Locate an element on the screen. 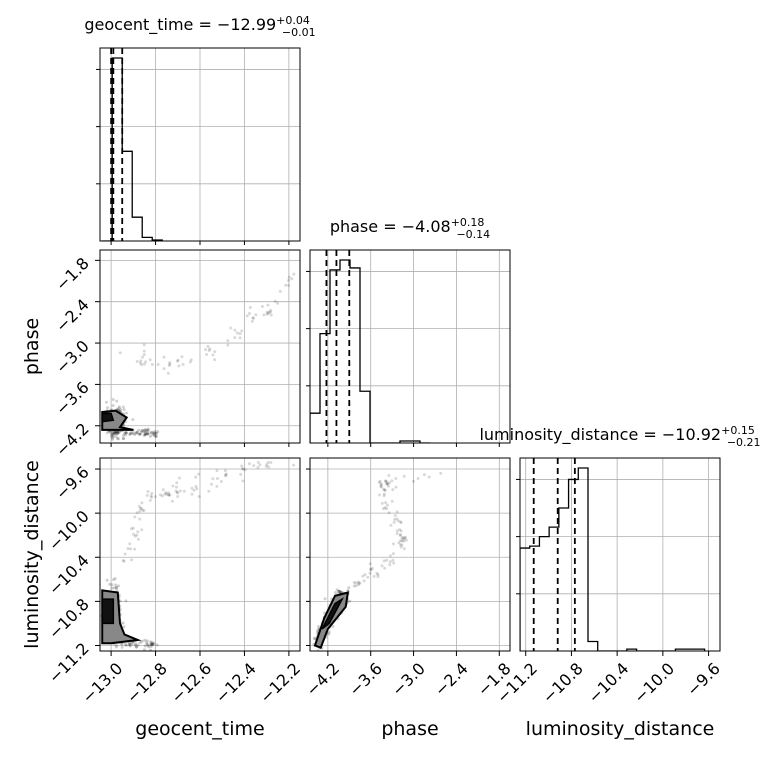  y-tick-label-luminosity_distance: −9.6 is located at coordinates (72, 482).